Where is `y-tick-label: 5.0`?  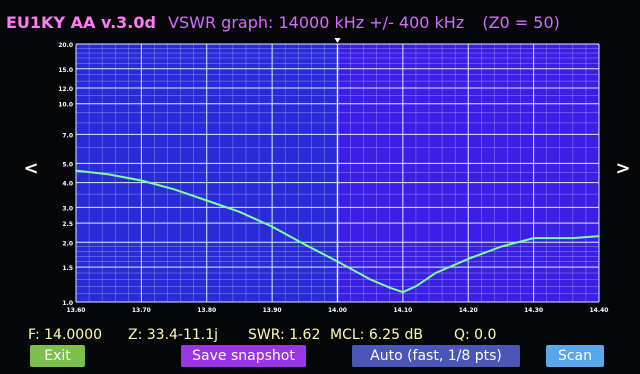 y-tick-label: 5.0 is located at coordinates (67, 164).